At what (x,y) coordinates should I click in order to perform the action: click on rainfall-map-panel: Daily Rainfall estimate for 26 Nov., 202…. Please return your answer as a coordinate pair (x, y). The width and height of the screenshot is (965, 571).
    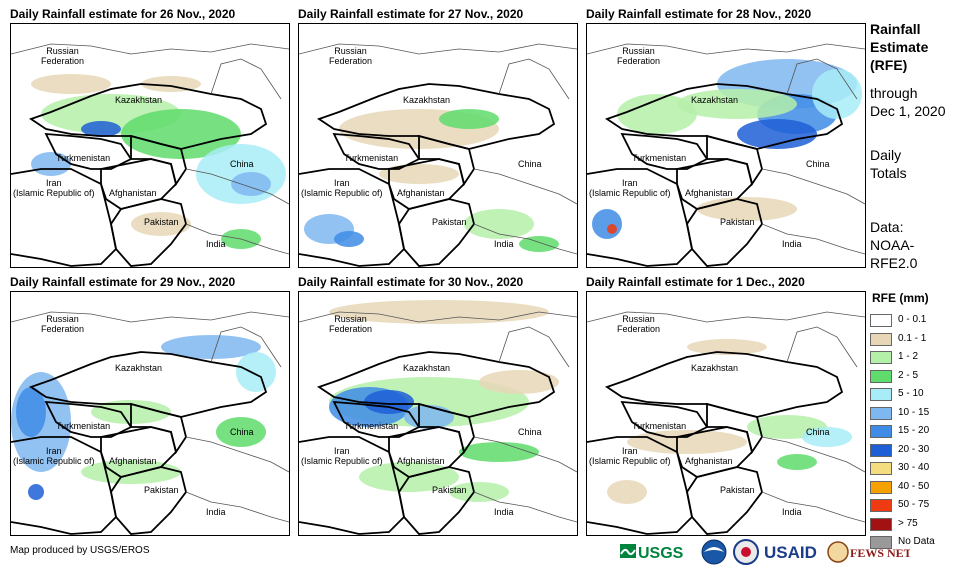
    Looking at the image, I should click on (150, 138).